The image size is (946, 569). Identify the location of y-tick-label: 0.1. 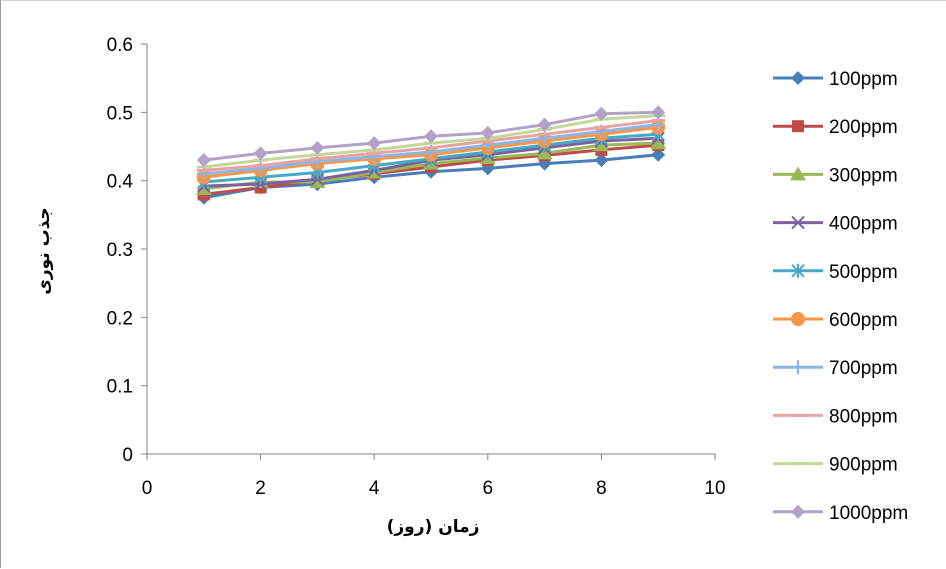
(120, 387).